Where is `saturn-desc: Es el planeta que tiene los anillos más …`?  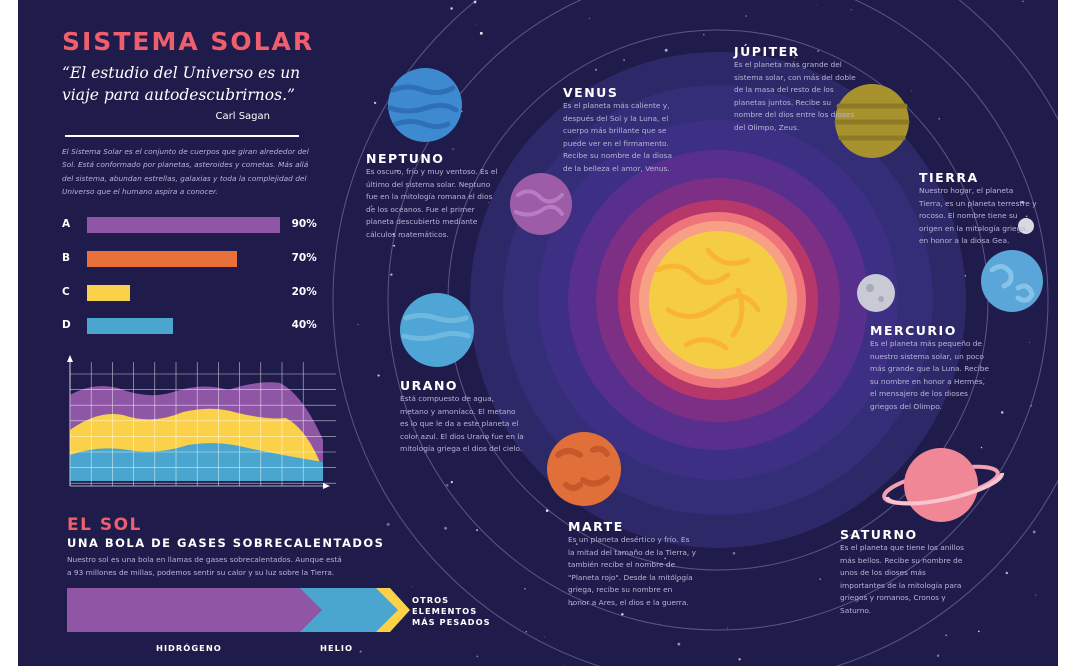
saturn-desc: Es el planeta que tiene los anillos más … is located at coordinates (902, 579).